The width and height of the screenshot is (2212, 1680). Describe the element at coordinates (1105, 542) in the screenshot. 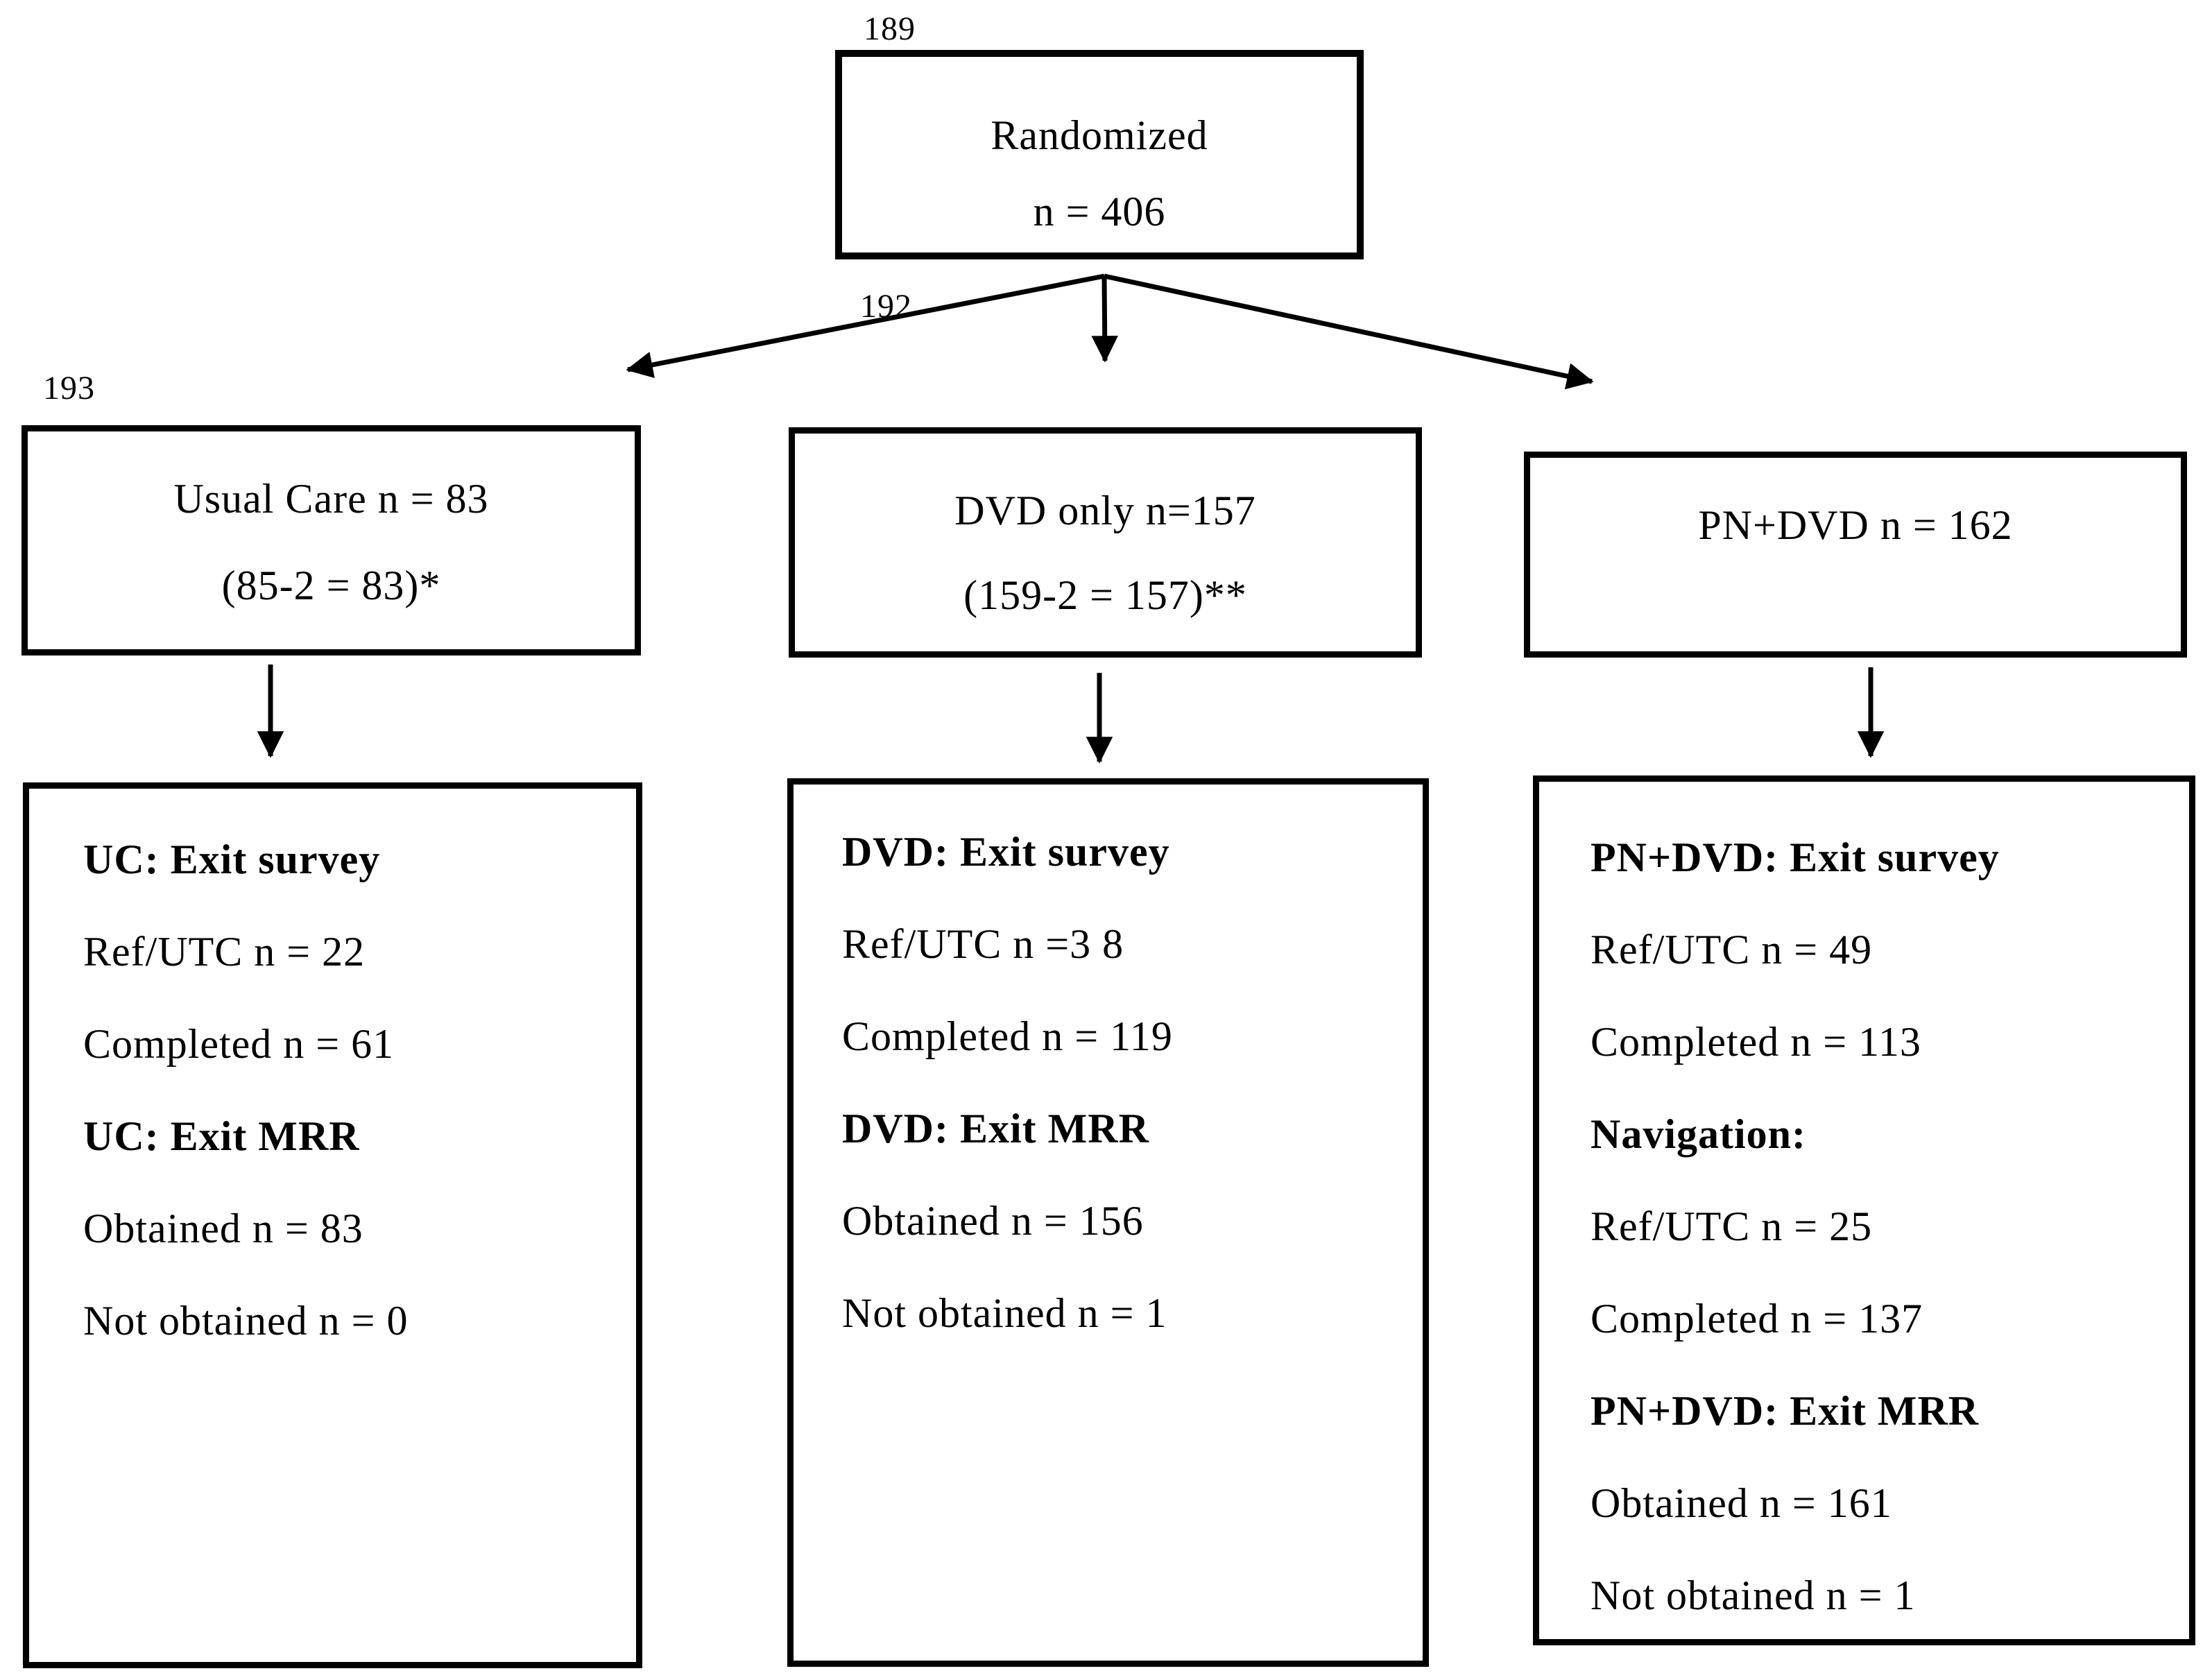

I see `dvd-only-box: DVD only n=157 (159-2 = 157)**` at that location.